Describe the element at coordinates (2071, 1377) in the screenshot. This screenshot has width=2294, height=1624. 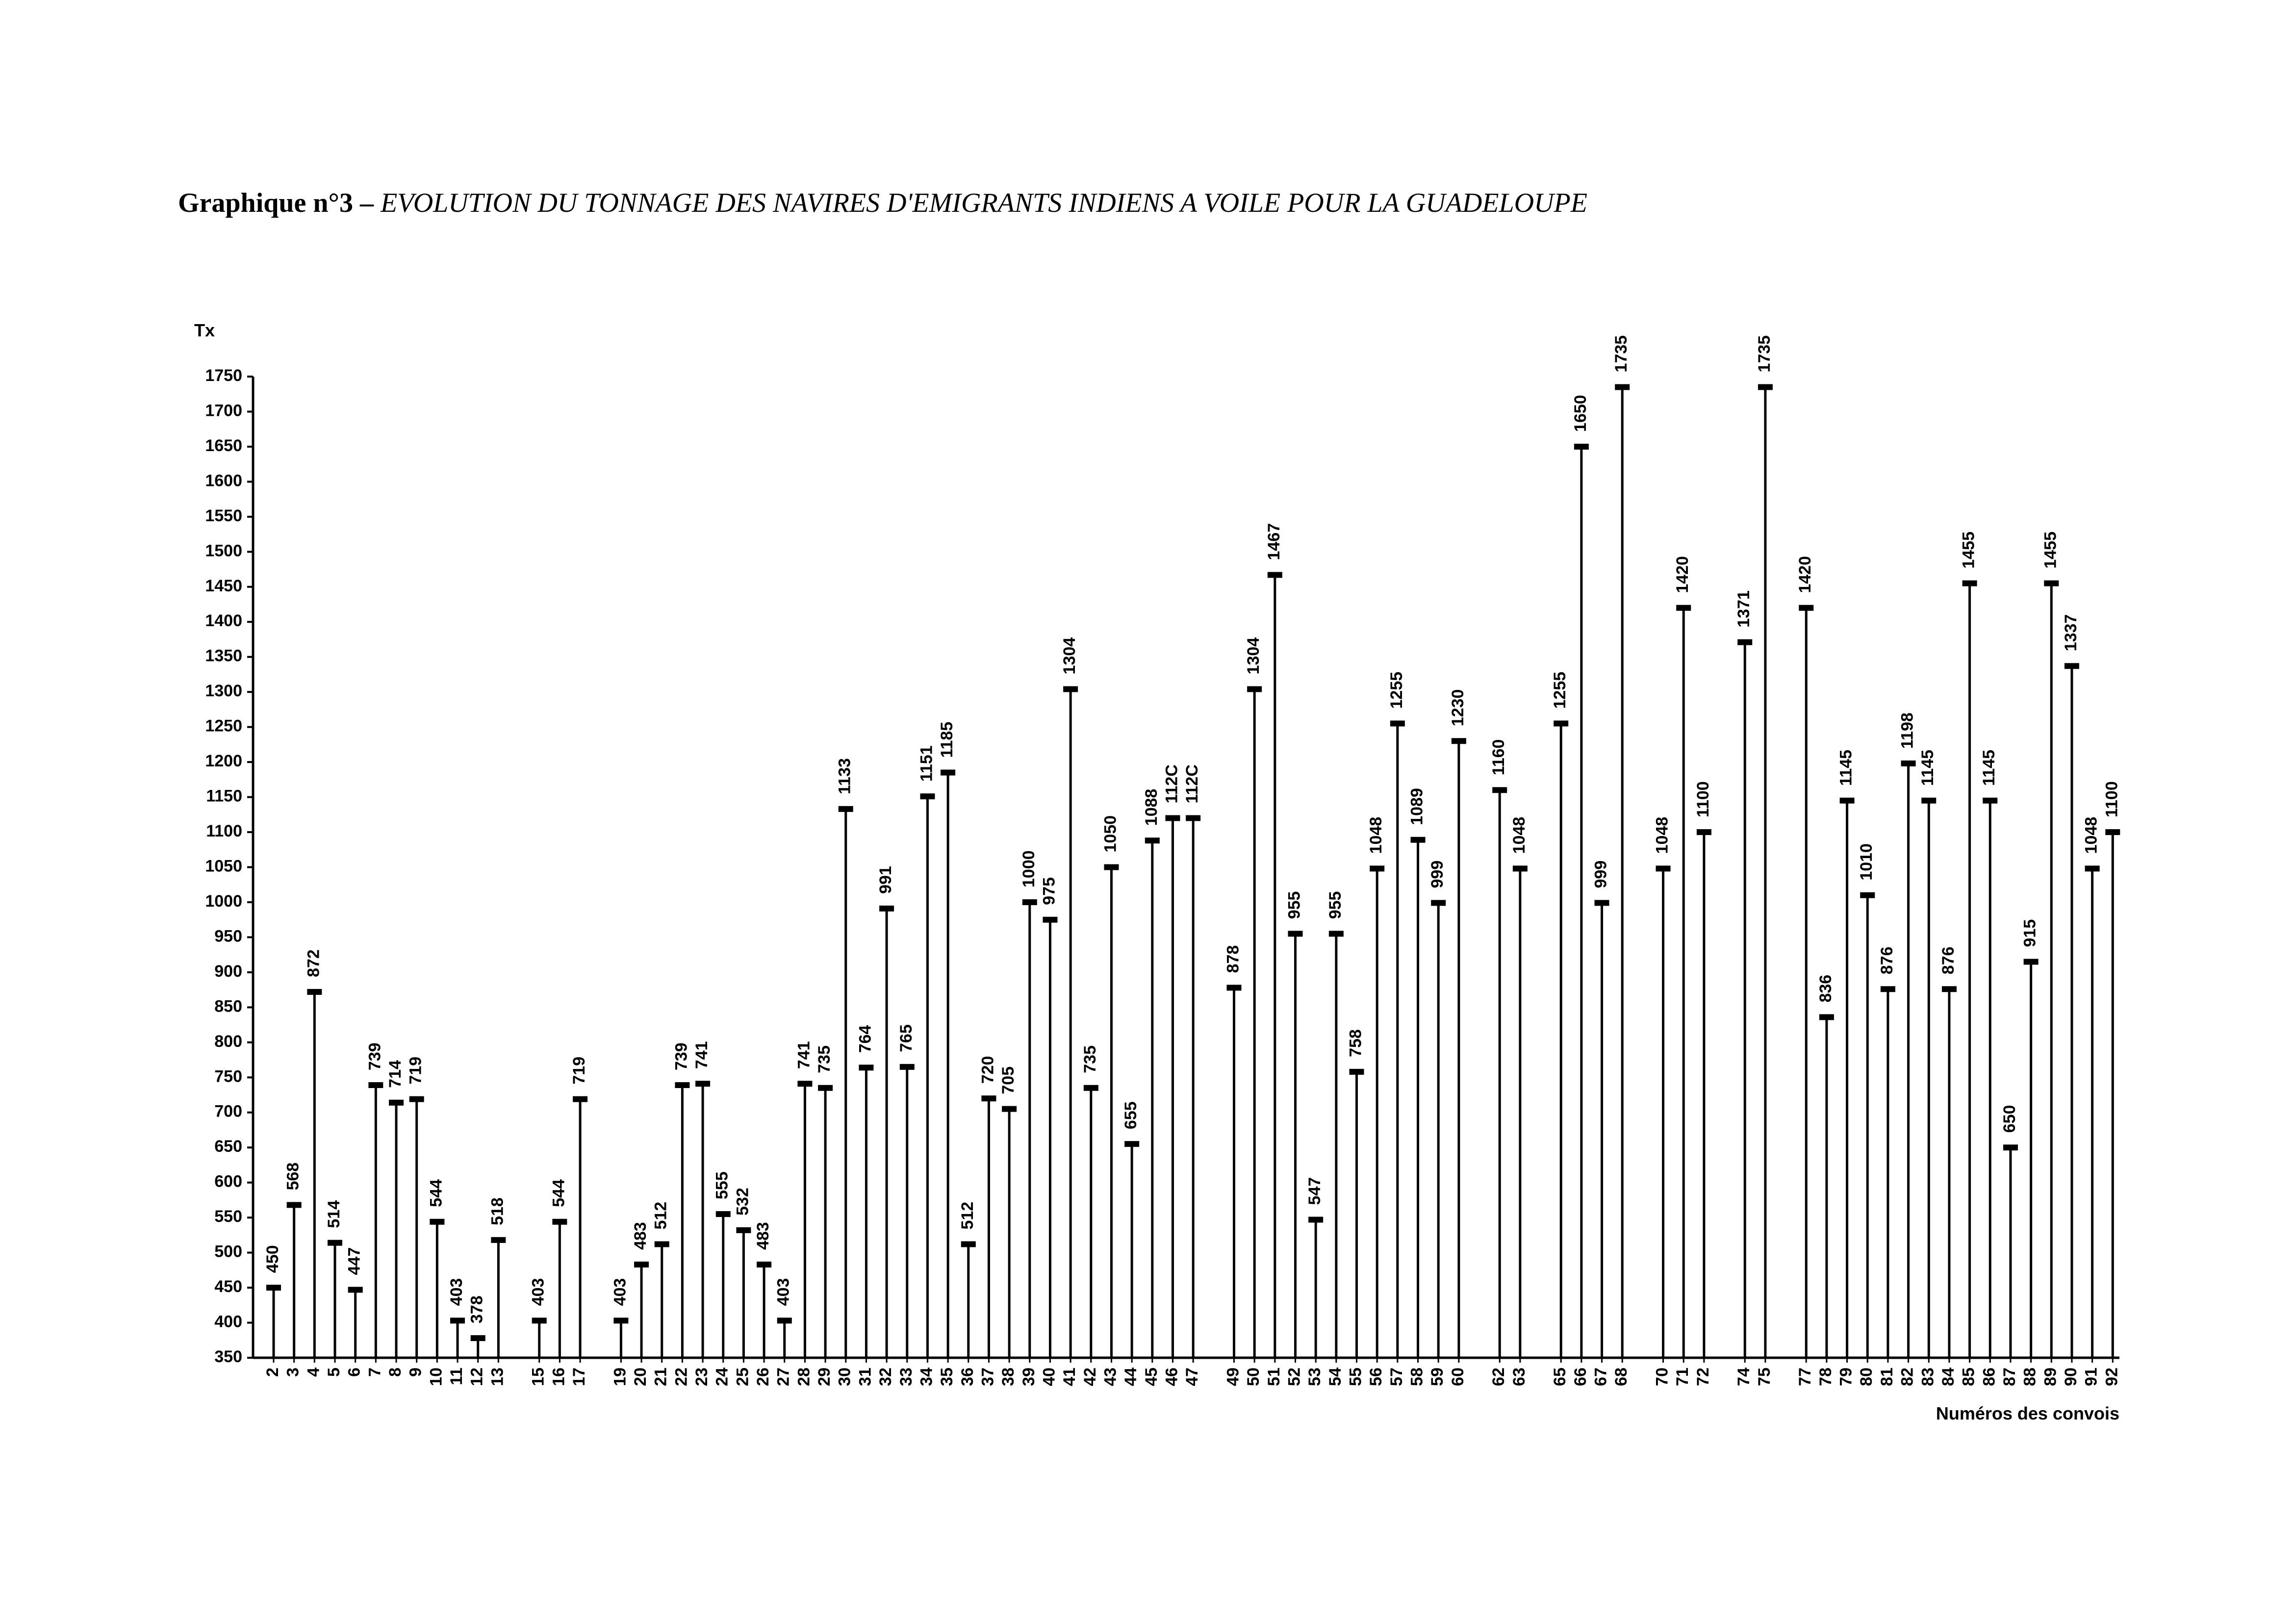
I see `x-tick-label: 90` at that location.